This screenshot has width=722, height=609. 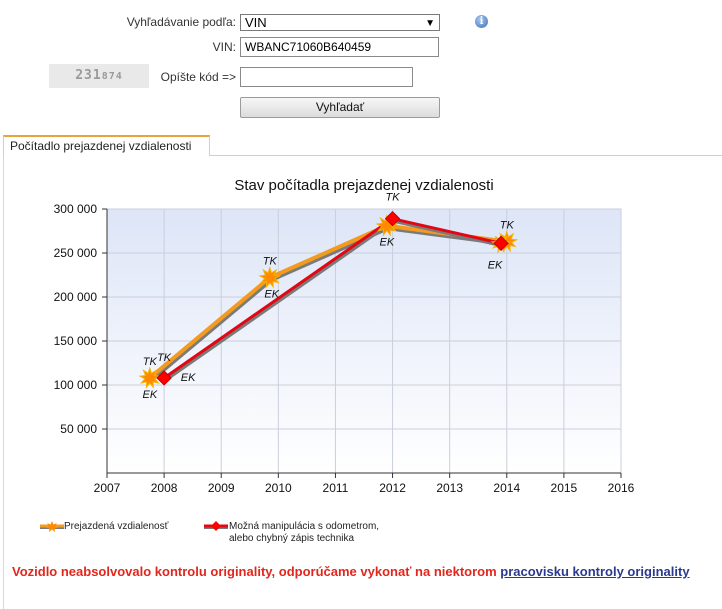 What do you see at coordinates (76, 385) in the screenshot?
I see `y-tick-label: 100 000` at bounding box center [76, 385].